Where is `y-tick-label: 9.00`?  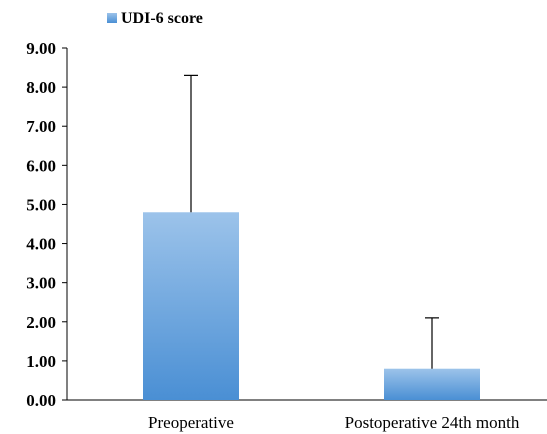
y-tick-label: 9.00 is located at coordinates (41, 48).